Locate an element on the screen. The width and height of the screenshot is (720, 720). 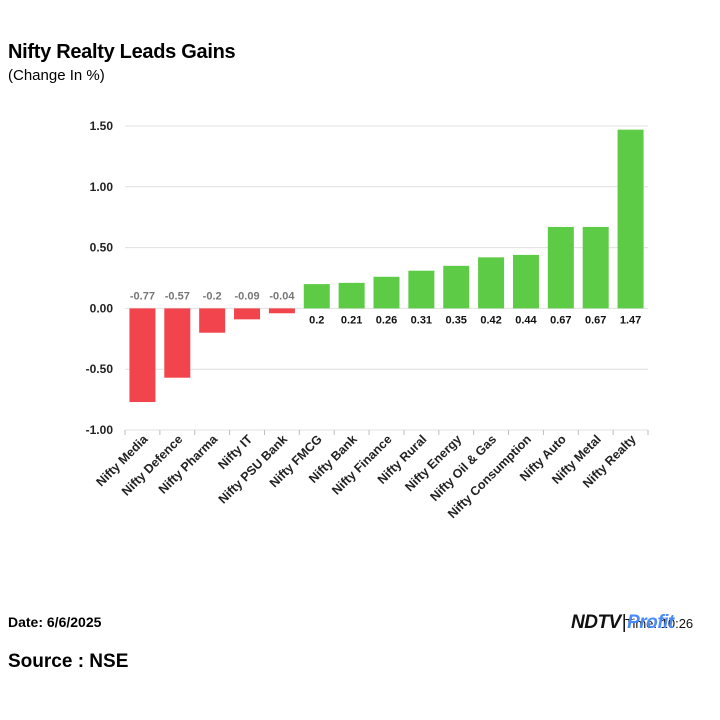
x-tick-label: Nifty Defence is located at coordinates (152, 465).